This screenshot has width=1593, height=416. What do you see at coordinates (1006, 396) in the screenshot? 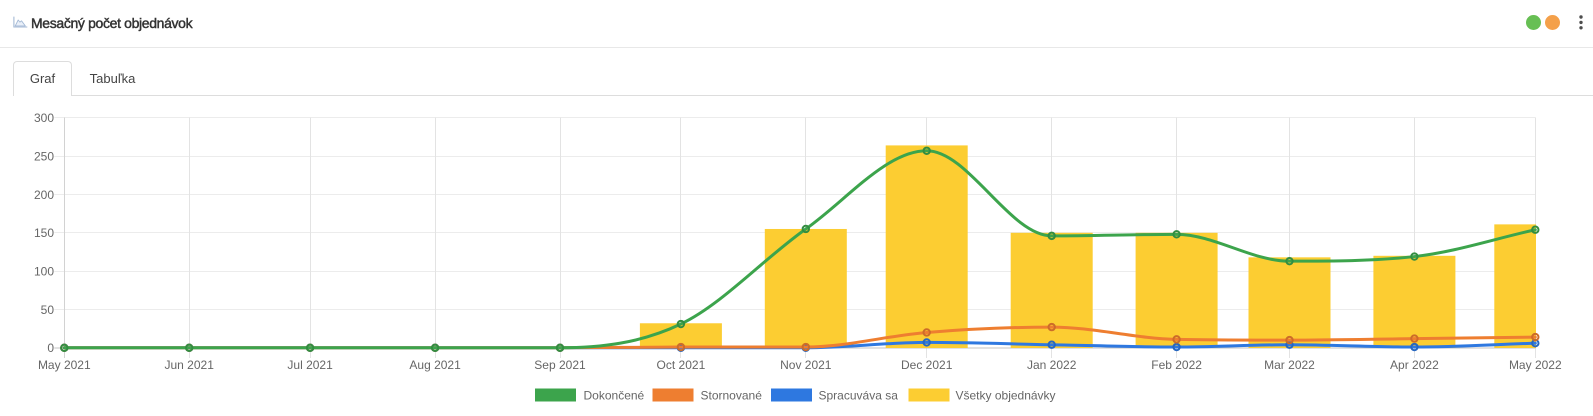
I see `svg-text: Všetky objednávky` at bounding box center [1006, 396].